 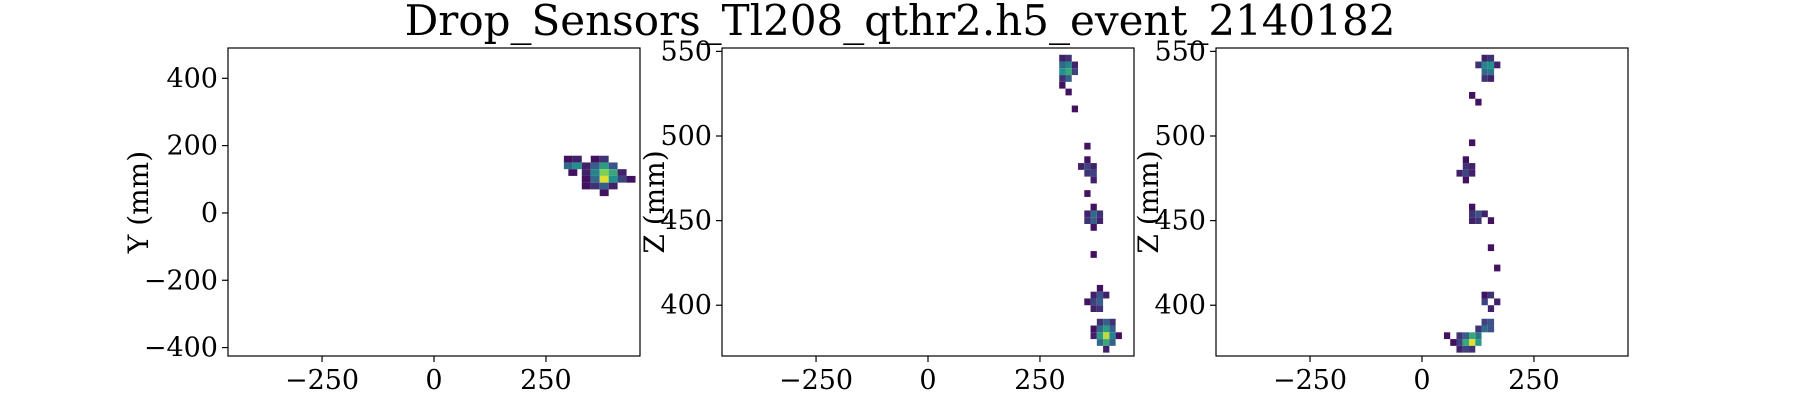 What do you see at coordinates (1421, 380) in the screenshot?
I see `x-tick-label: 0` at bounding box center [1421, 380].